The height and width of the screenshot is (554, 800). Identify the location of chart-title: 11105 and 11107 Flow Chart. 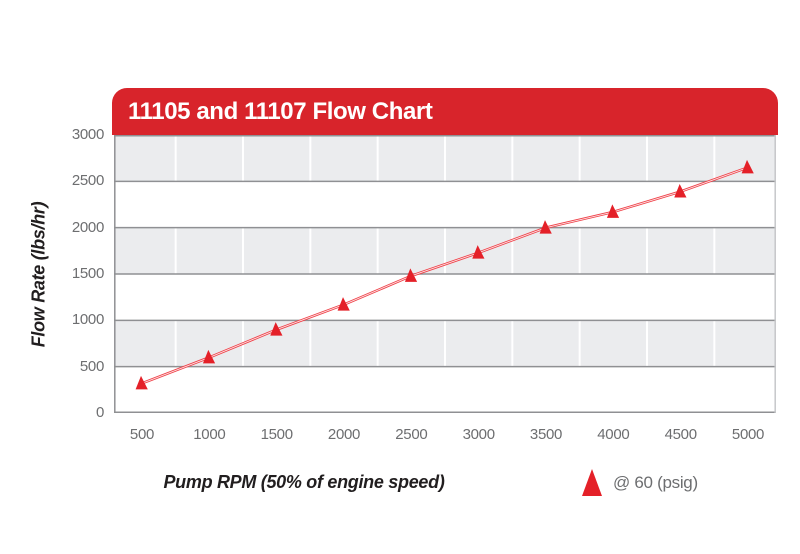
(280, 111).